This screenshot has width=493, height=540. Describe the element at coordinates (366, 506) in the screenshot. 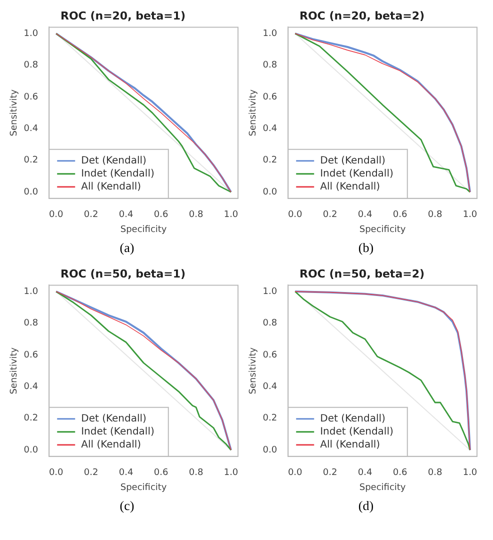

I see `text: (d)` at that location.